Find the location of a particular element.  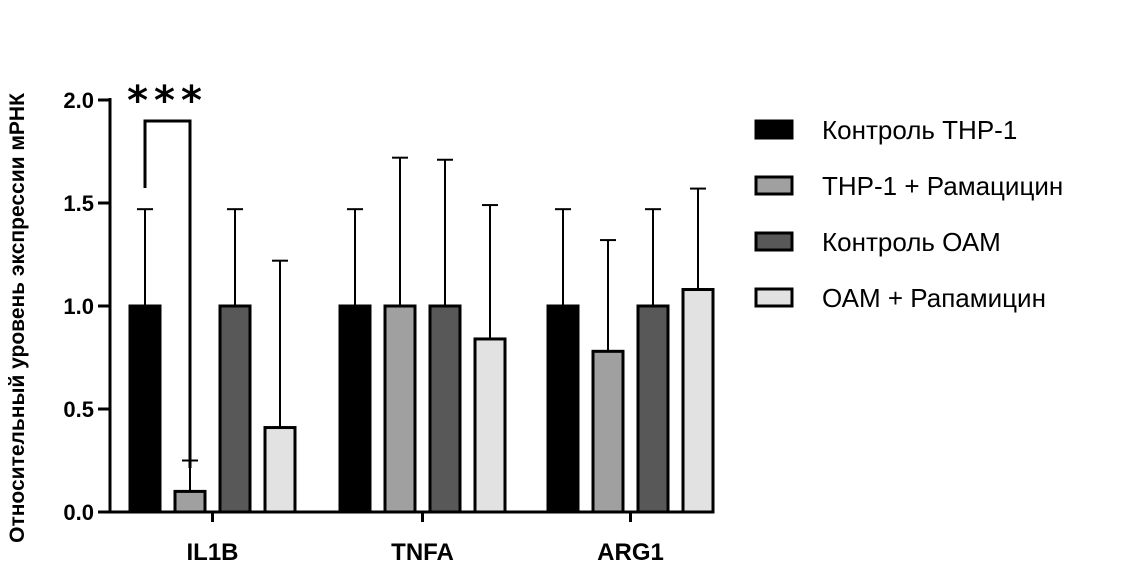

significance-annotation: *** is located at coordinates (167, 273).